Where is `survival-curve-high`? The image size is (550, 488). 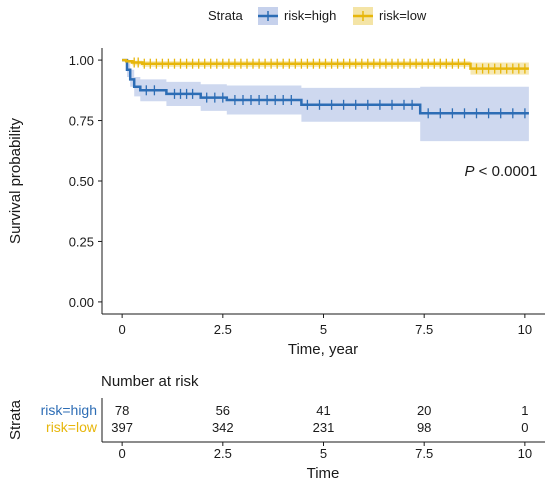
survival-curve-high is located at coordinates (325, 86).